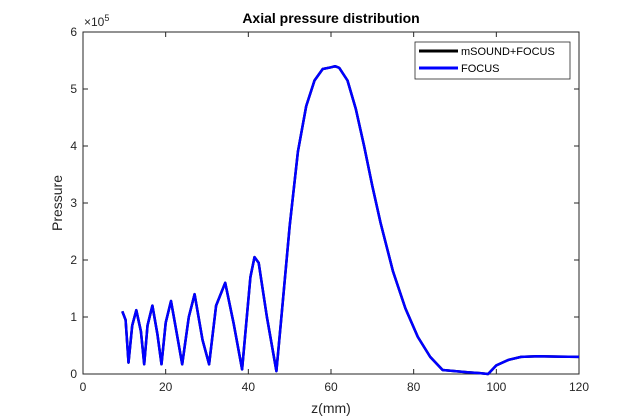  Describe the element at coordinates (331, 408) in the screenshot. I see `x-axis-label: z(mm)` at that location.